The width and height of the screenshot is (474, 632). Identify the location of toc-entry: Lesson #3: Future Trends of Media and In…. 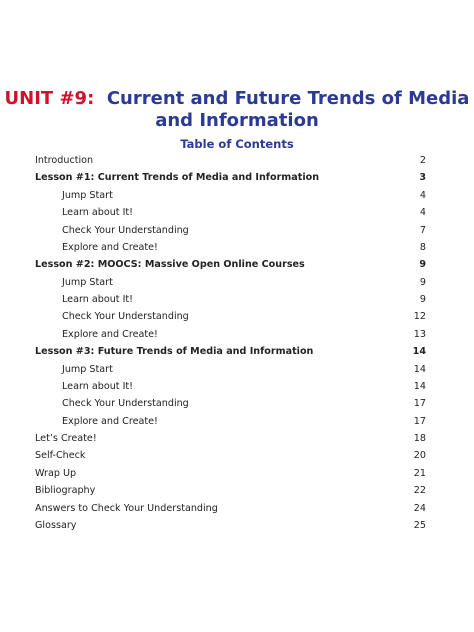
(237, 352).